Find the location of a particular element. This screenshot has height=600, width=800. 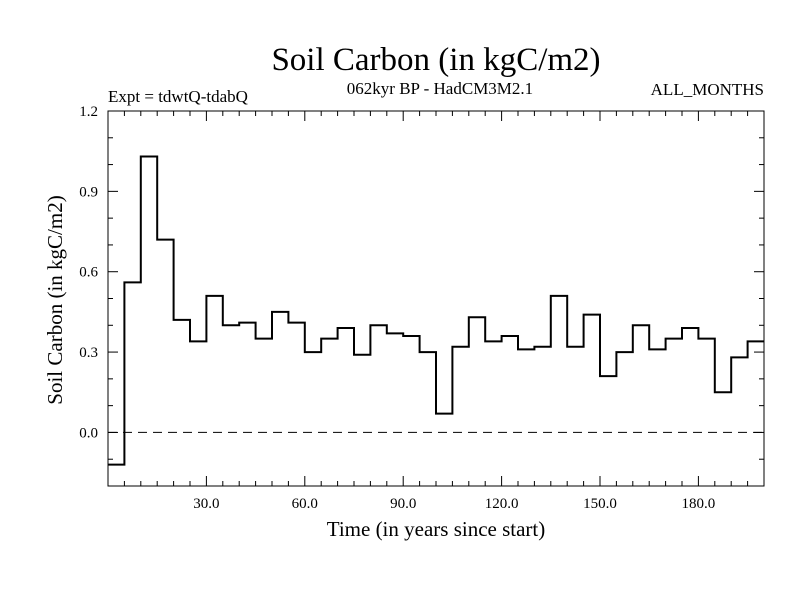

x-tick-label: 60.0 is located at coordinates (305, 504).